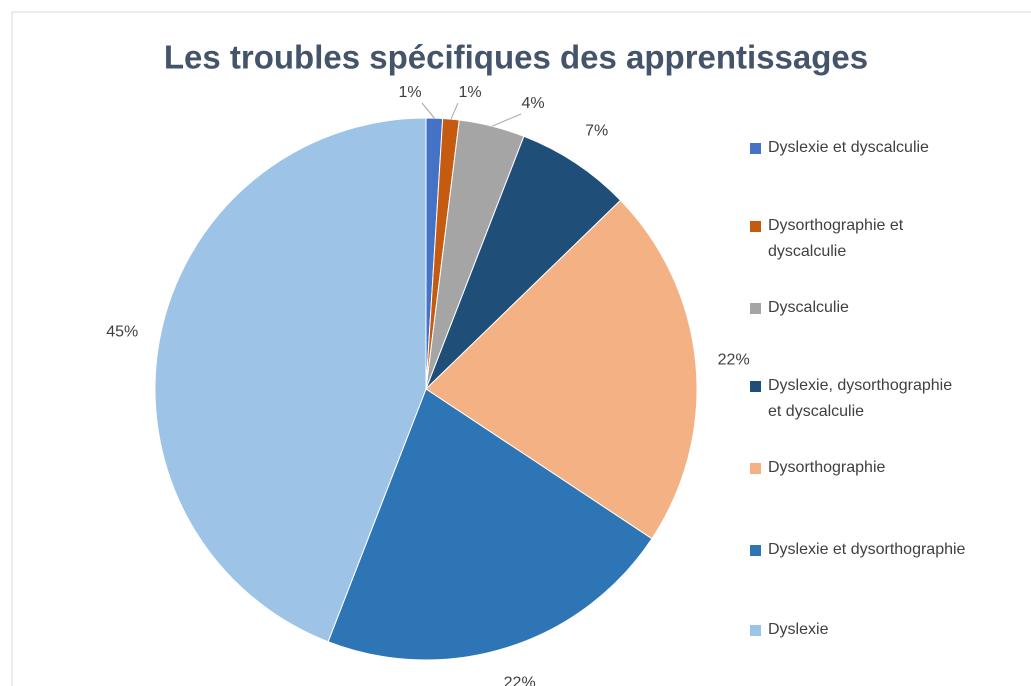 The image size is (1031, 686). Describe the element at coordinates (885, 630) in the screenshot. I see `legend-item: Dyslexie` at that location.